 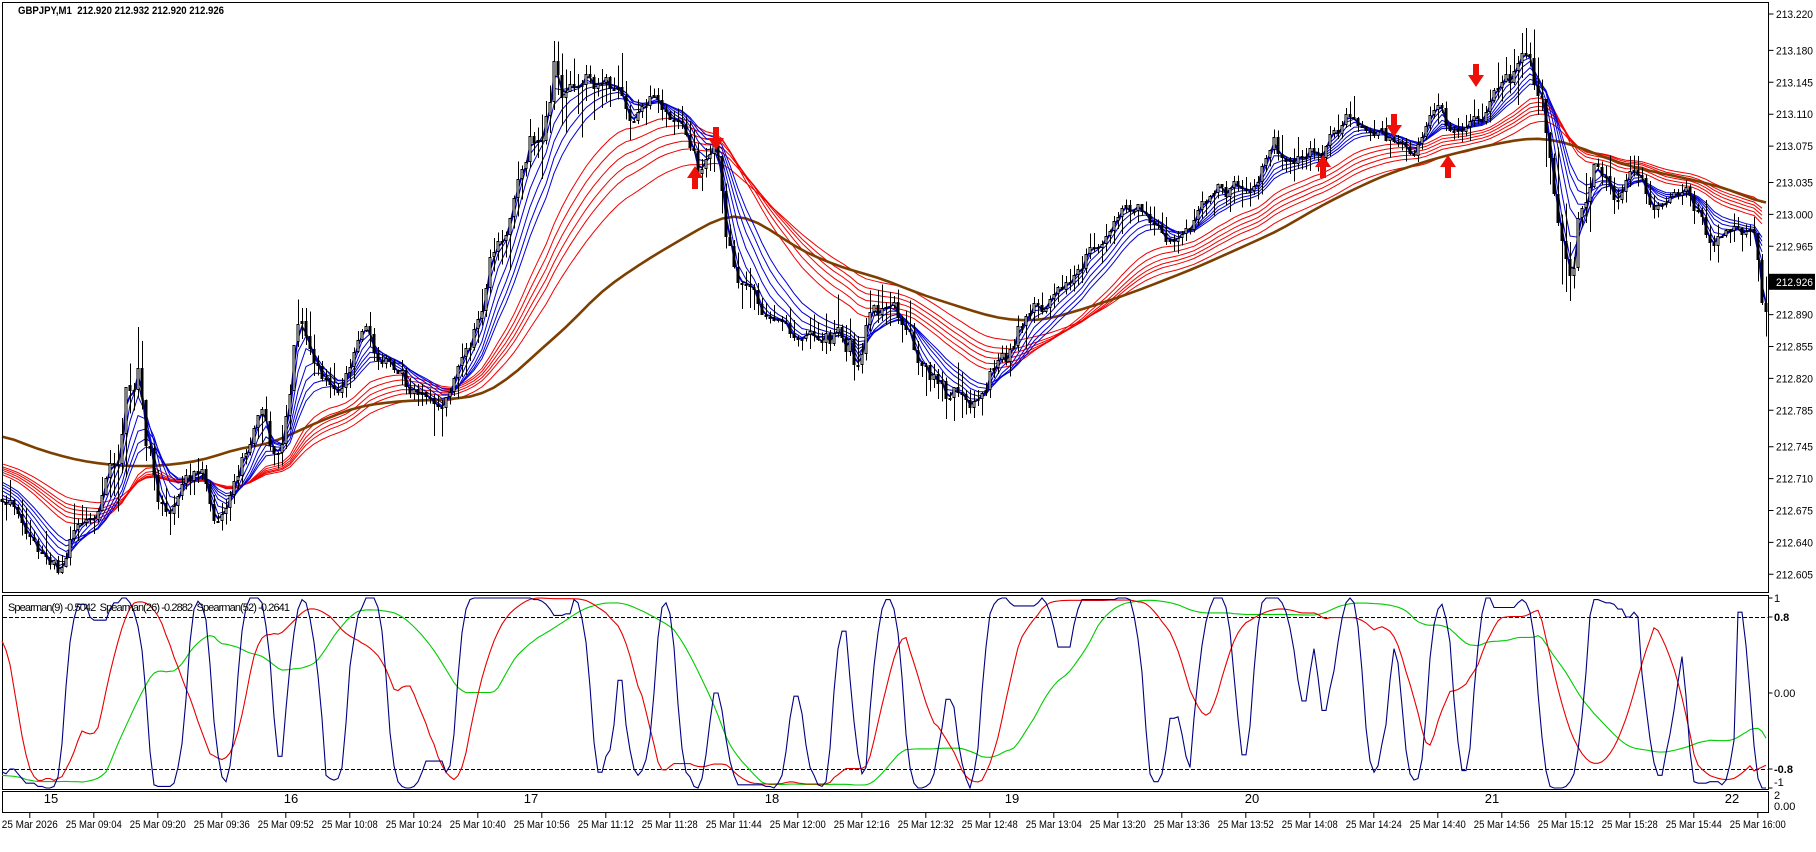 I want to click on svg-text: 1, so click(x=1777, y=599).